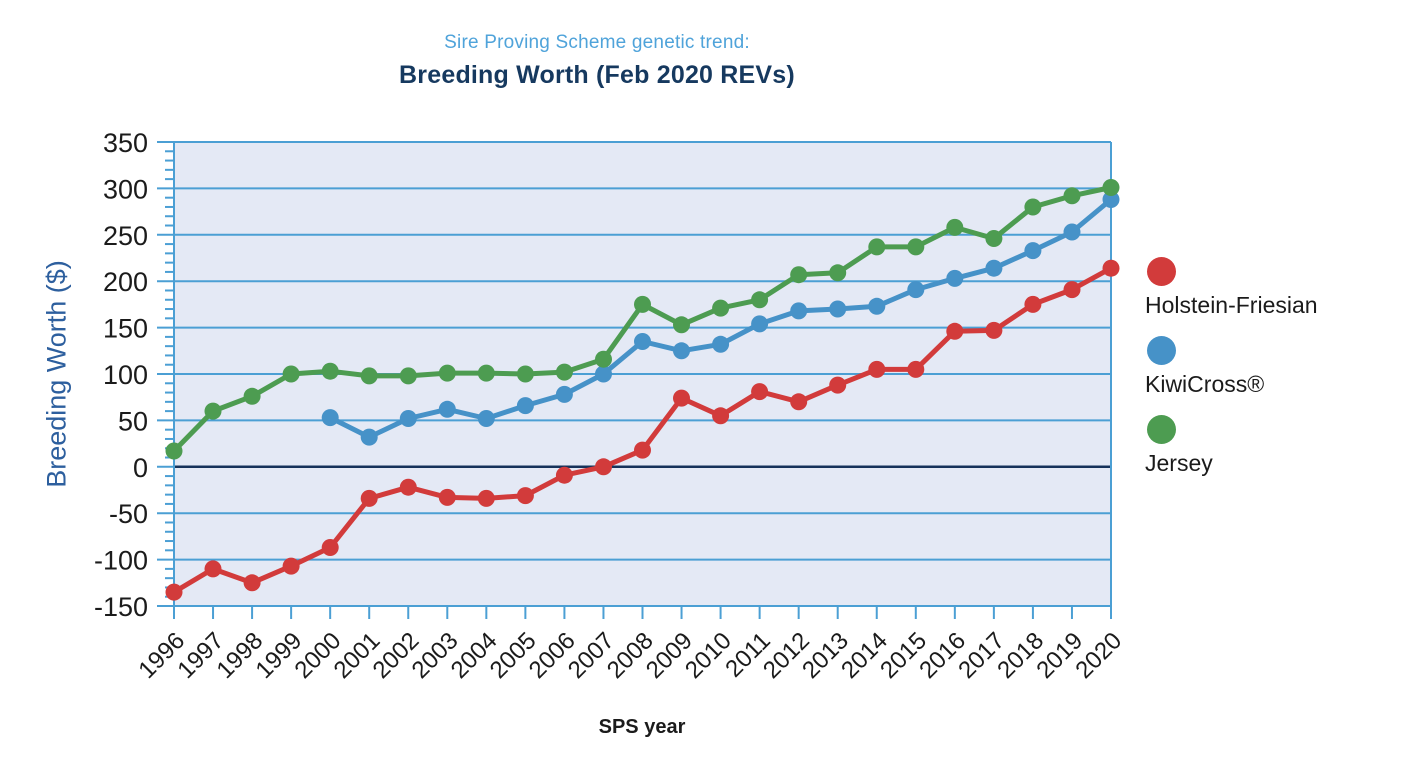 This screenshot has height=770, width=1410. What do you see at coordinates (1161, 429) in the screenshot?
I see `legend-dot-jersey-icon` at bounding box center [1161, 429].